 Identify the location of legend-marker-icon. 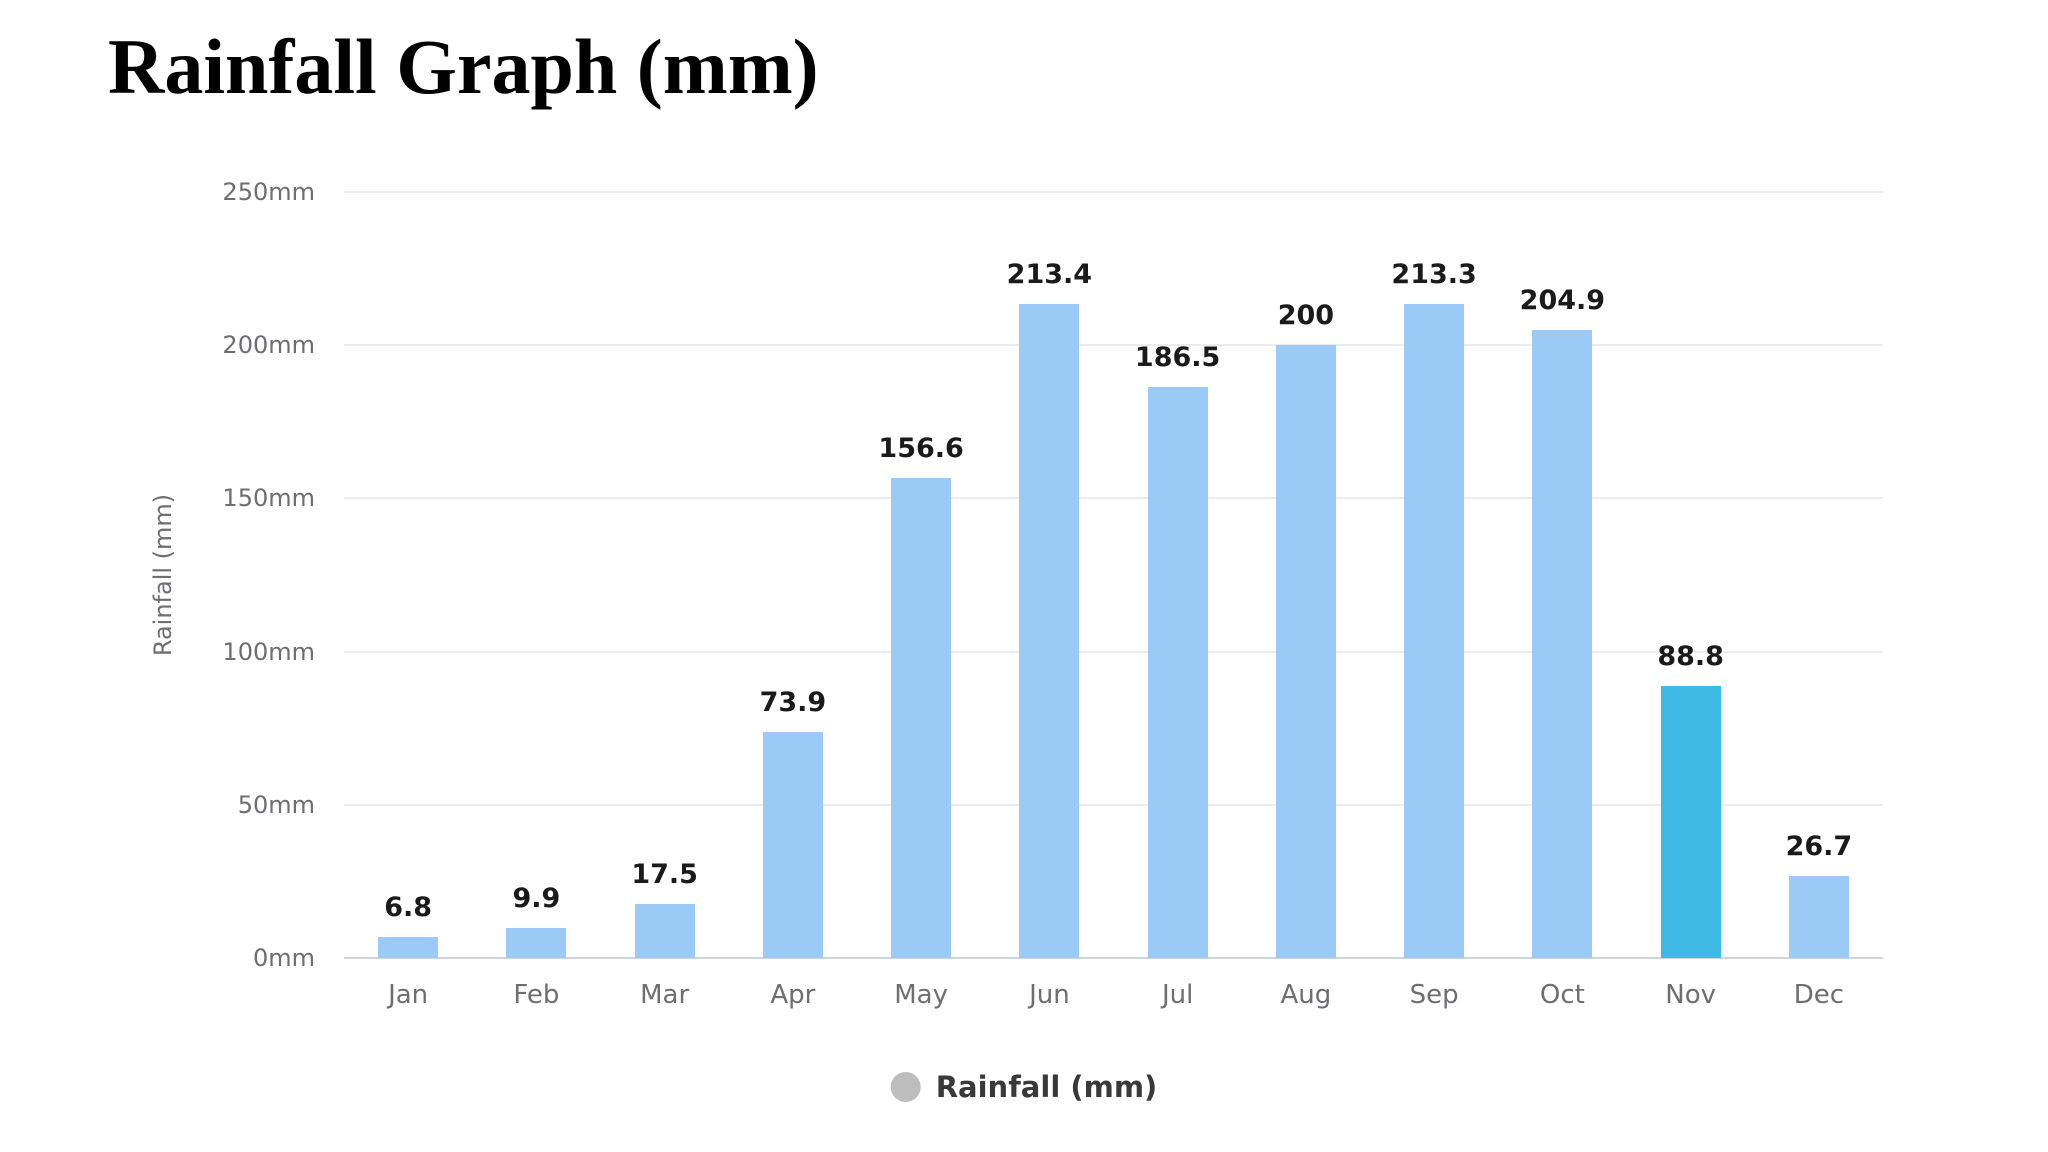
(905, 1087).